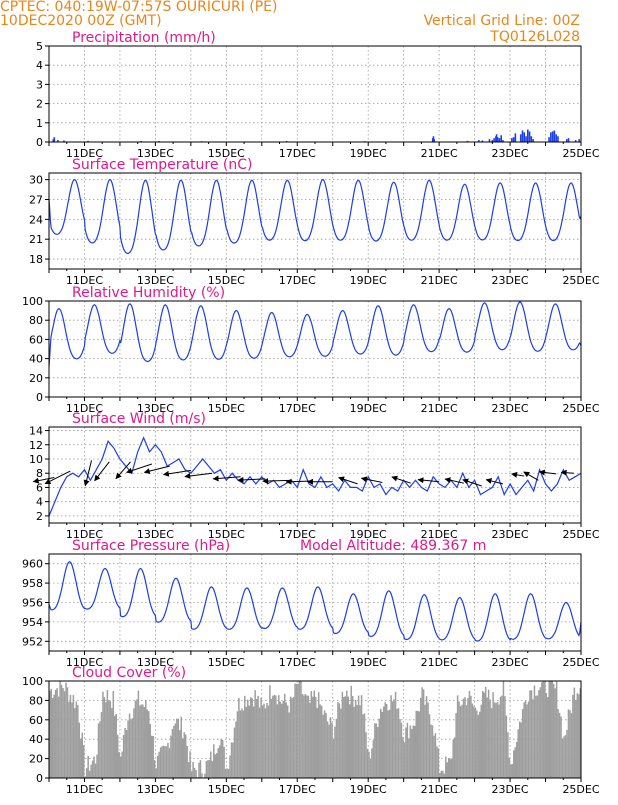 The height and width of the screenshot is (805, 618). I want to click on x-tick-label: 17DEC, so click(297, 789).